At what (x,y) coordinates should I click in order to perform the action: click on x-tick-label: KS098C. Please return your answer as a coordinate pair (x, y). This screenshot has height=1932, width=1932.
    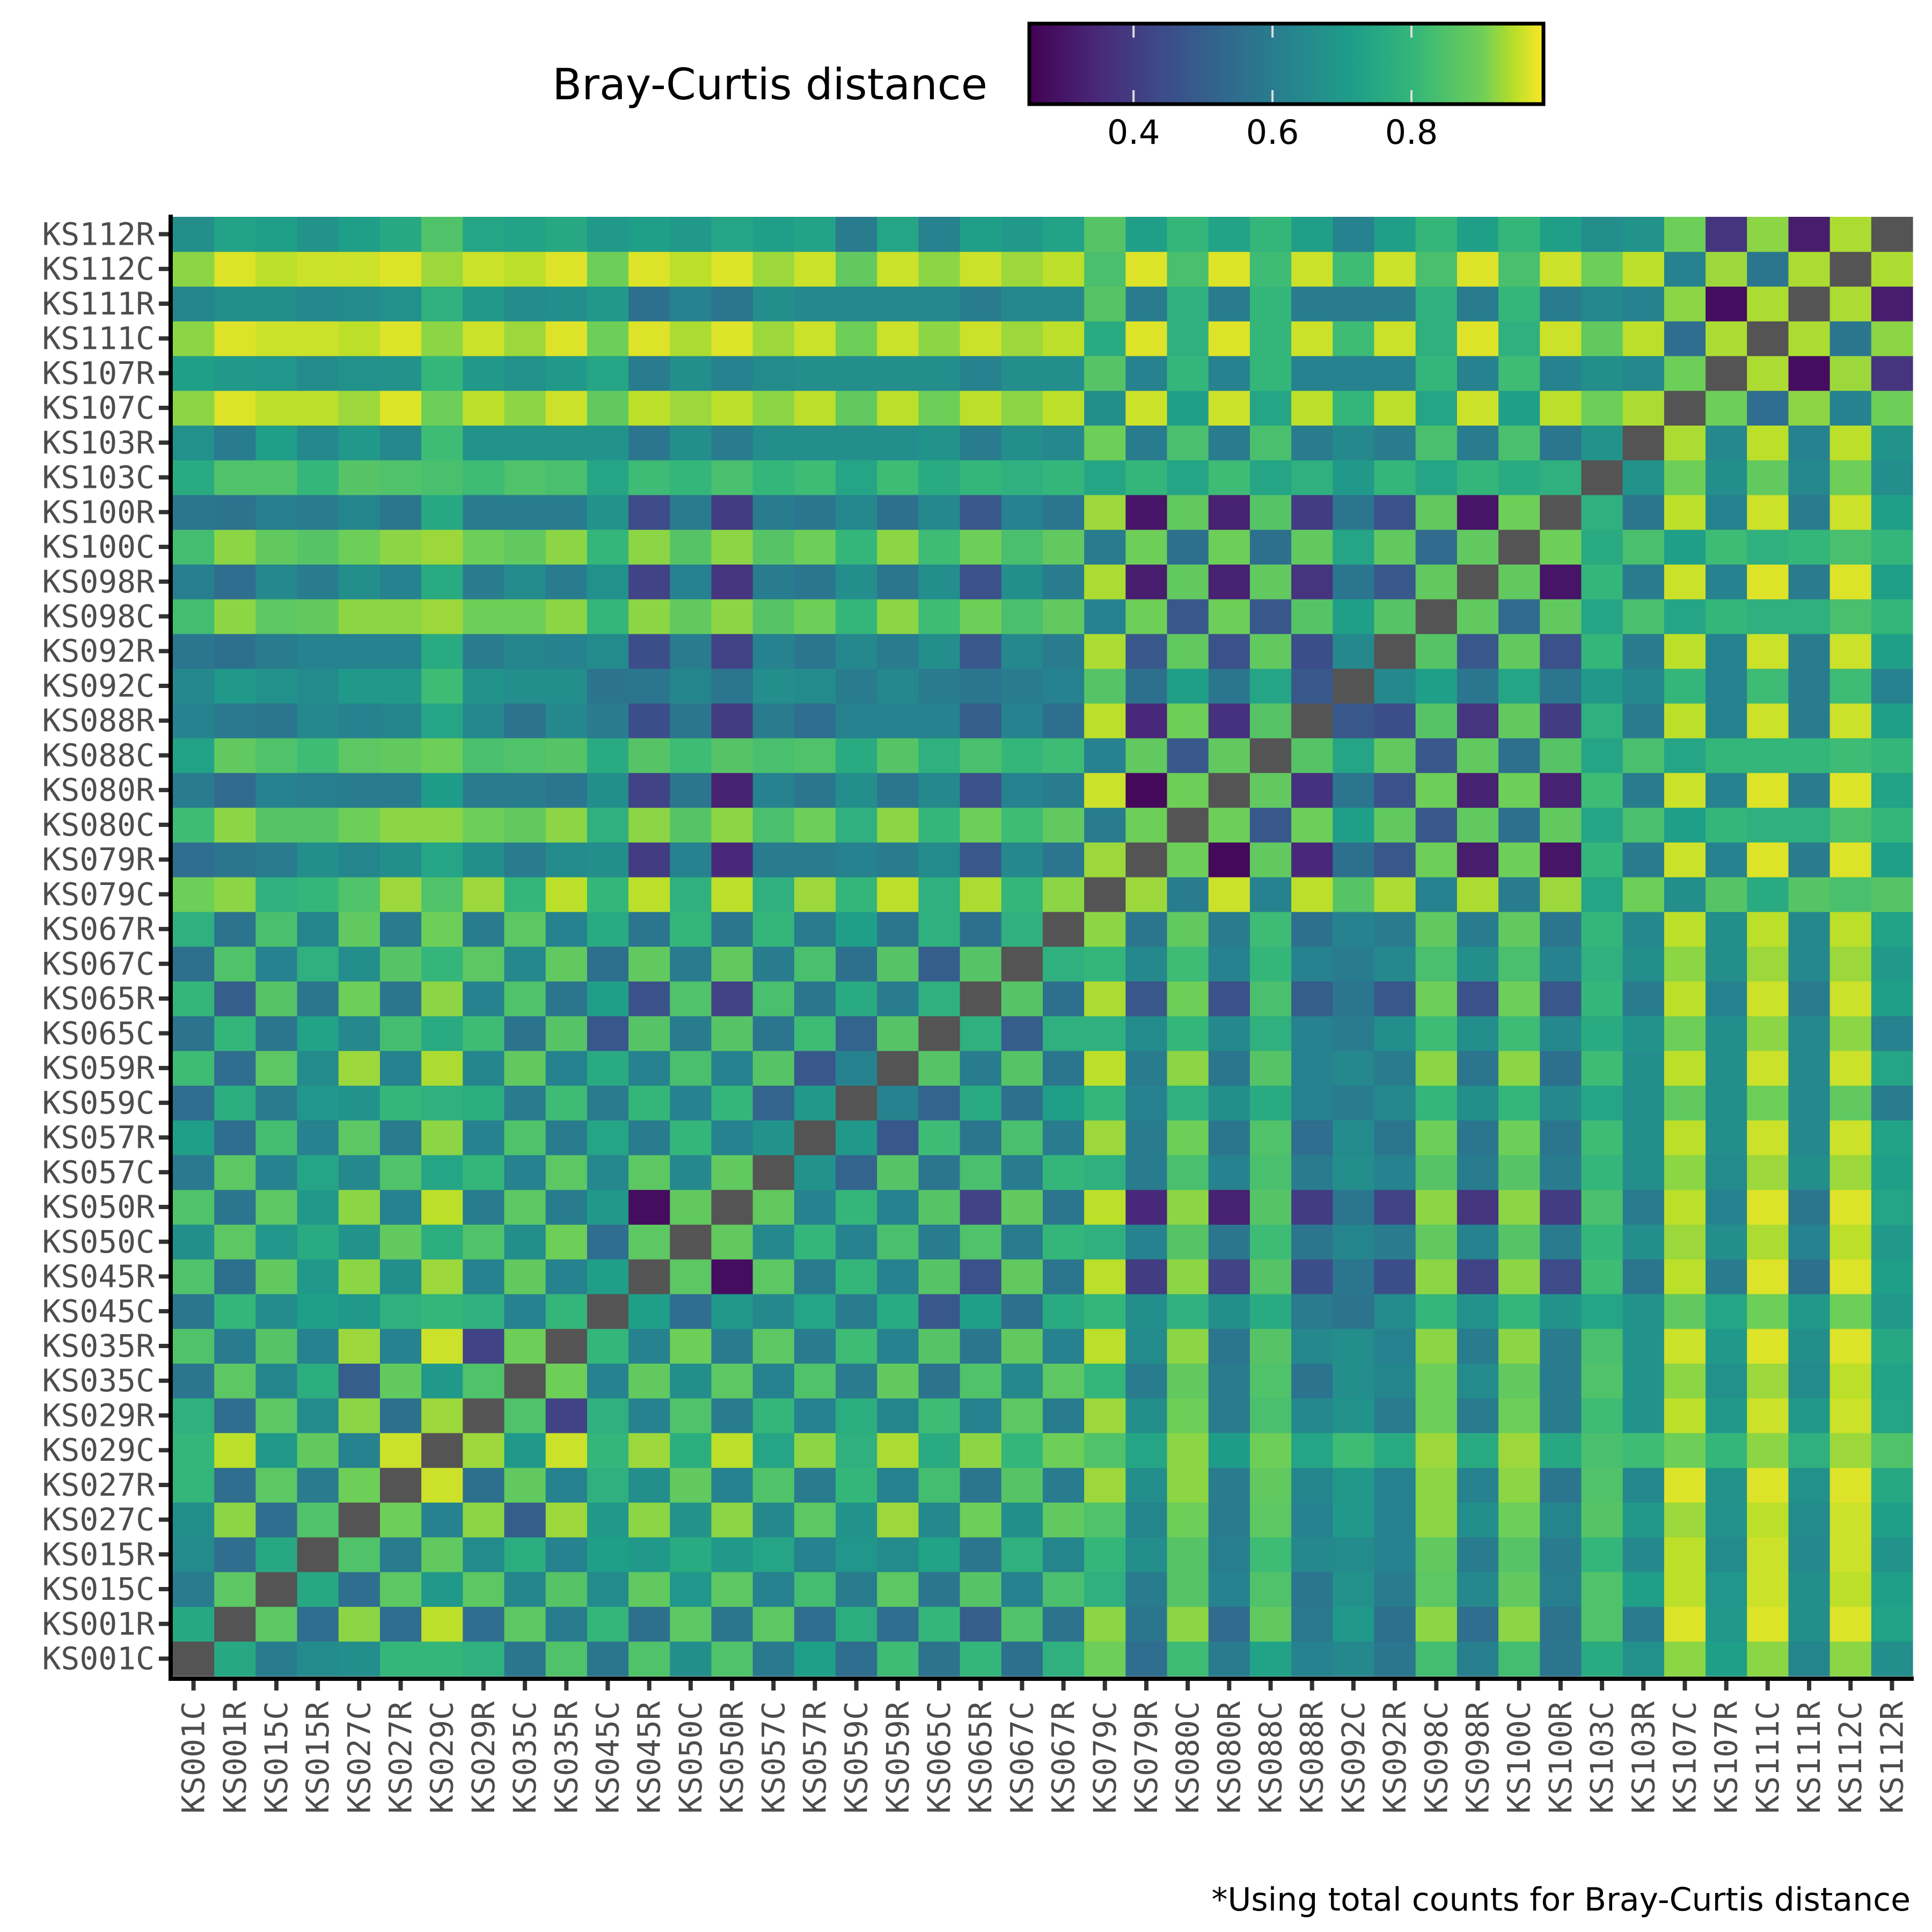
    Looking at the image, I should click on (1436, 1757).